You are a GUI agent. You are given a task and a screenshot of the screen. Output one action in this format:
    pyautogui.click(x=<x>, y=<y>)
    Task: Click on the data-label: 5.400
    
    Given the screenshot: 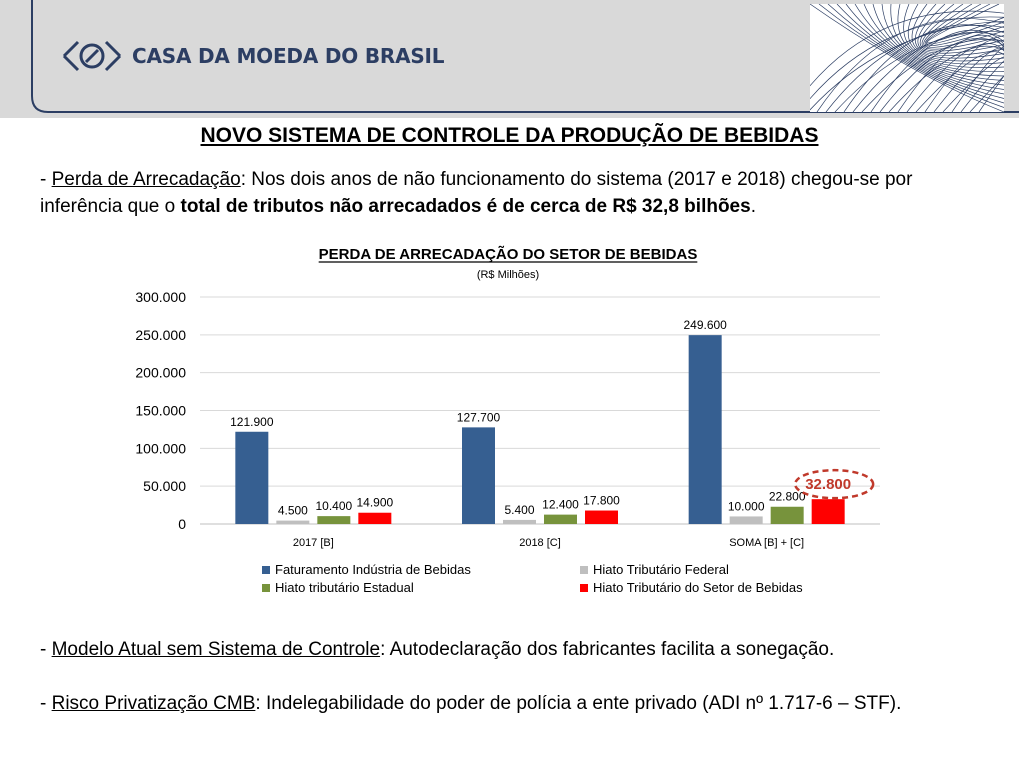 What is the action you would take?
    pyautogui.click(x=519, y=510)
    